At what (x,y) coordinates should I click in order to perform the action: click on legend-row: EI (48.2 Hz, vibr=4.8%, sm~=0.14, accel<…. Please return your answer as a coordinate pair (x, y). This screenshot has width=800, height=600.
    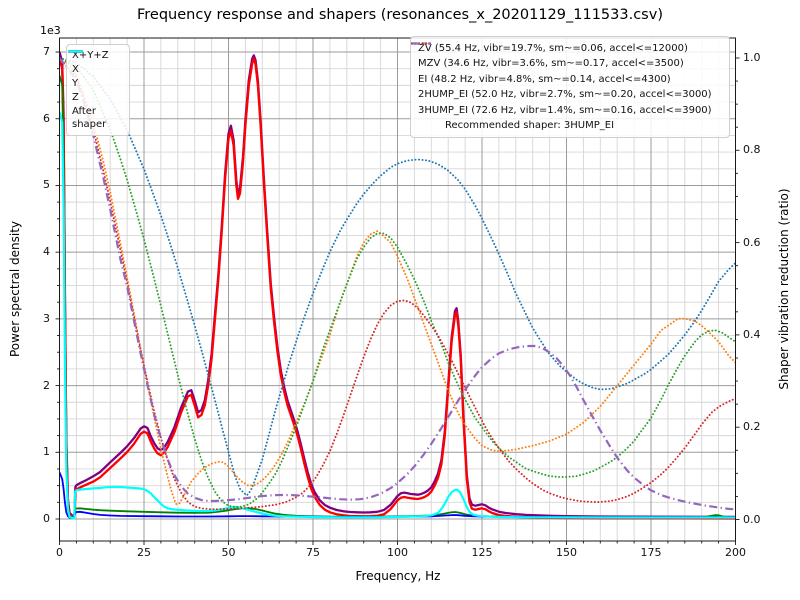
    Looking at the image, I should click on (566, 64).